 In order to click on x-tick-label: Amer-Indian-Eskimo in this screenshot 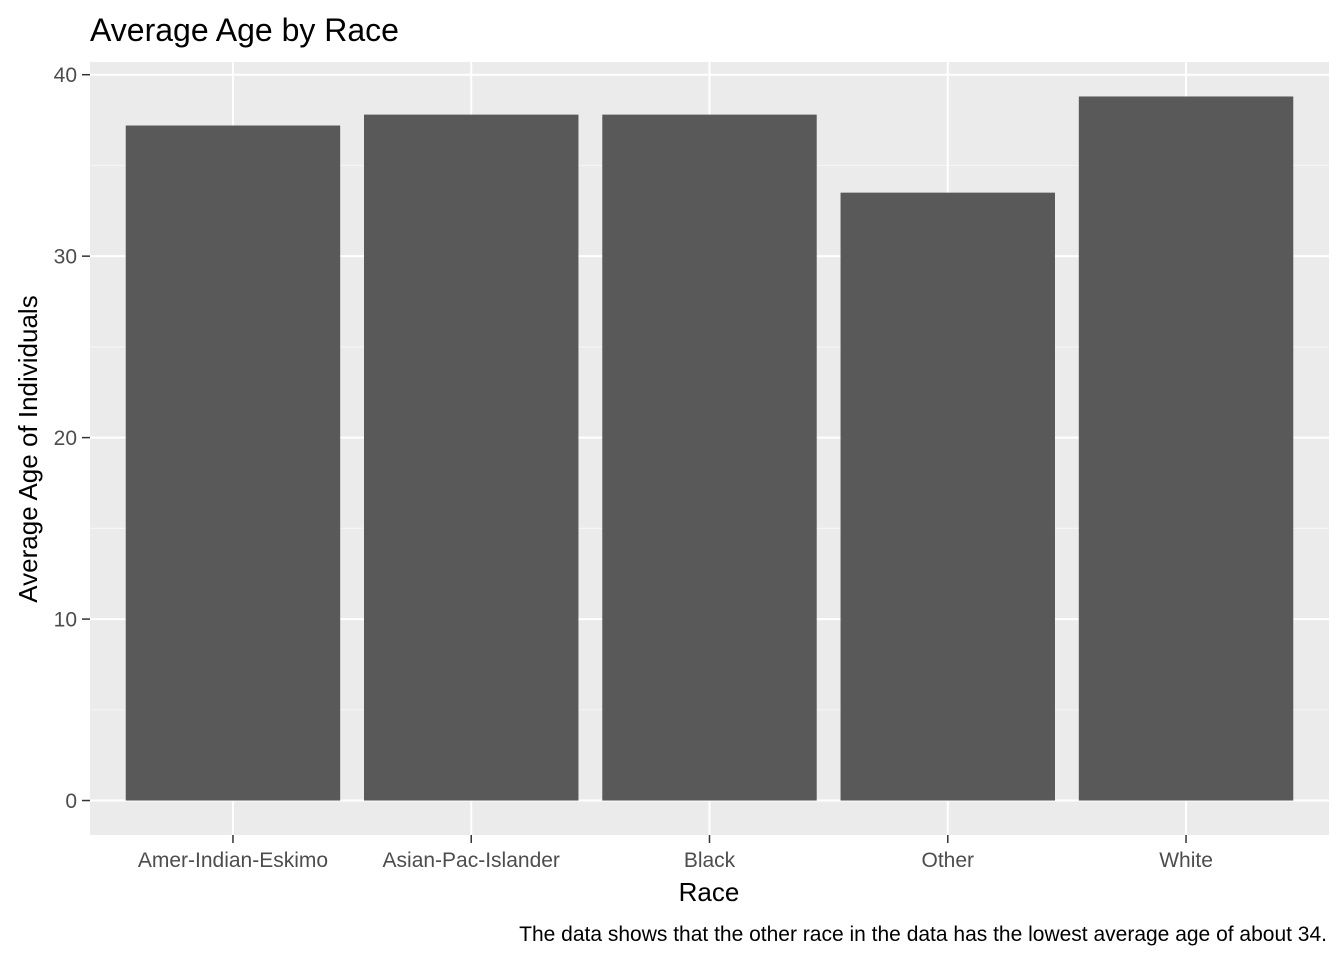, I will do `click(233, 860)`.